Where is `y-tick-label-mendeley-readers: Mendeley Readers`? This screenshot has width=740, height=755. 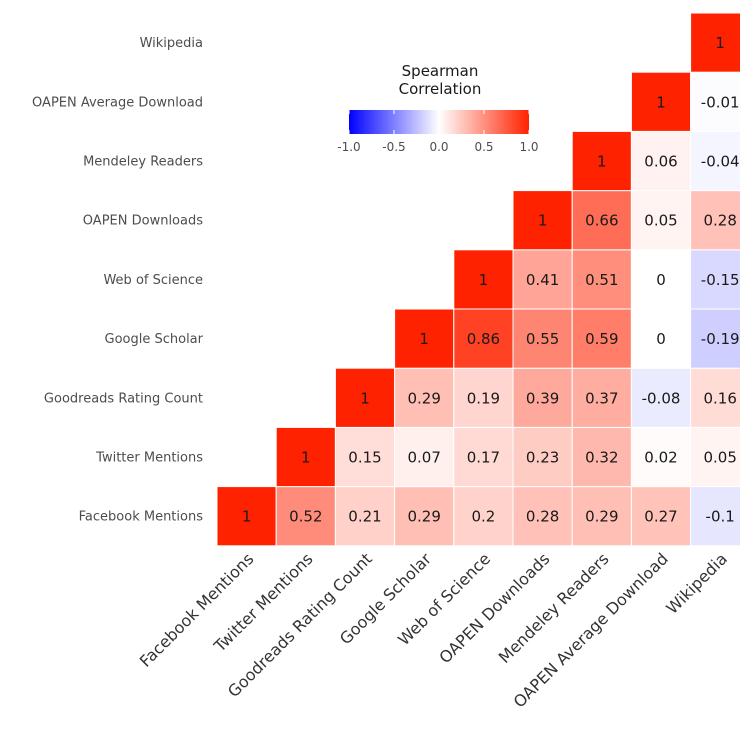 y-tick-label-mendeley-readers: Mendeley Readers is located at coordinates (143, 162).